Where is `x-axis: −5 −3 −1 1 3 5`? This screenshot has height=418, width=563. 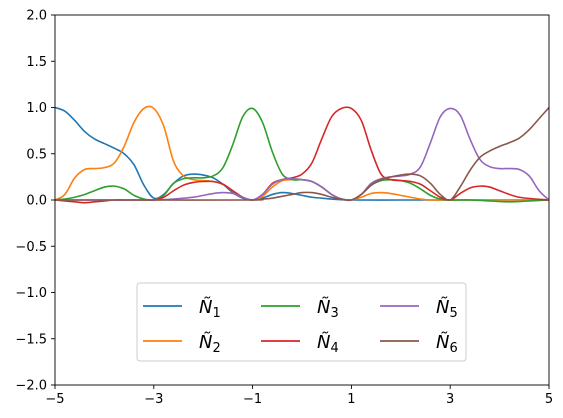
x-axis: −5 −3 −1 1 3 5 is located at coordinates (299, 396).